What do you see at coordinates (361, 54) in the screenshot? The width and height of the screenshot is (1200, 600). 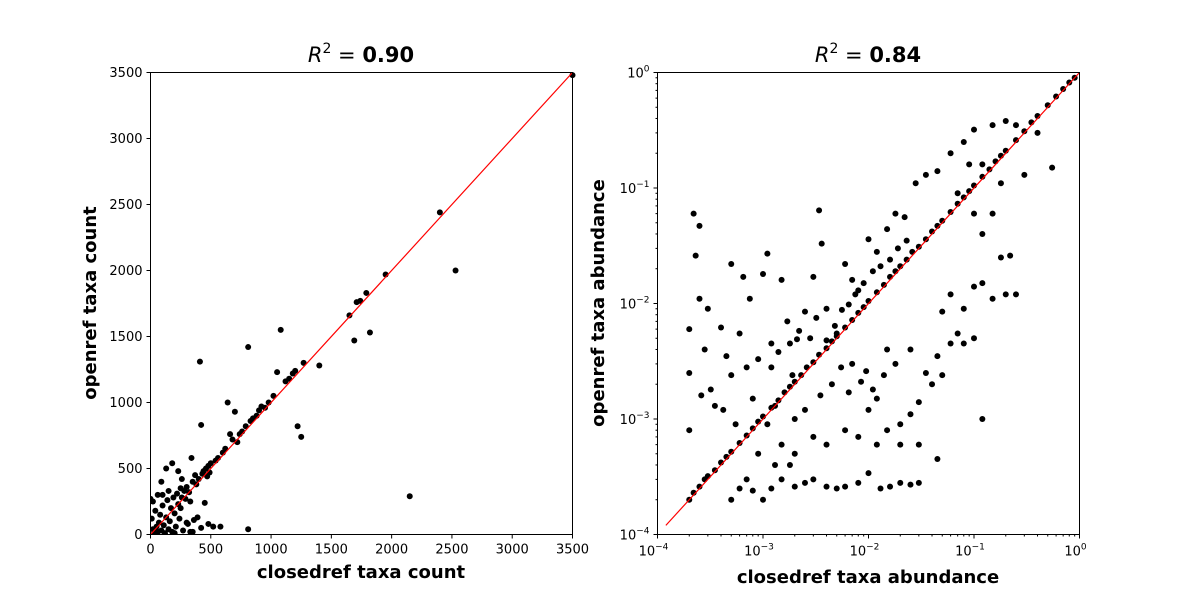 I see `left-chart-title: R2 = 0.90` at bounding box center [361, 54].